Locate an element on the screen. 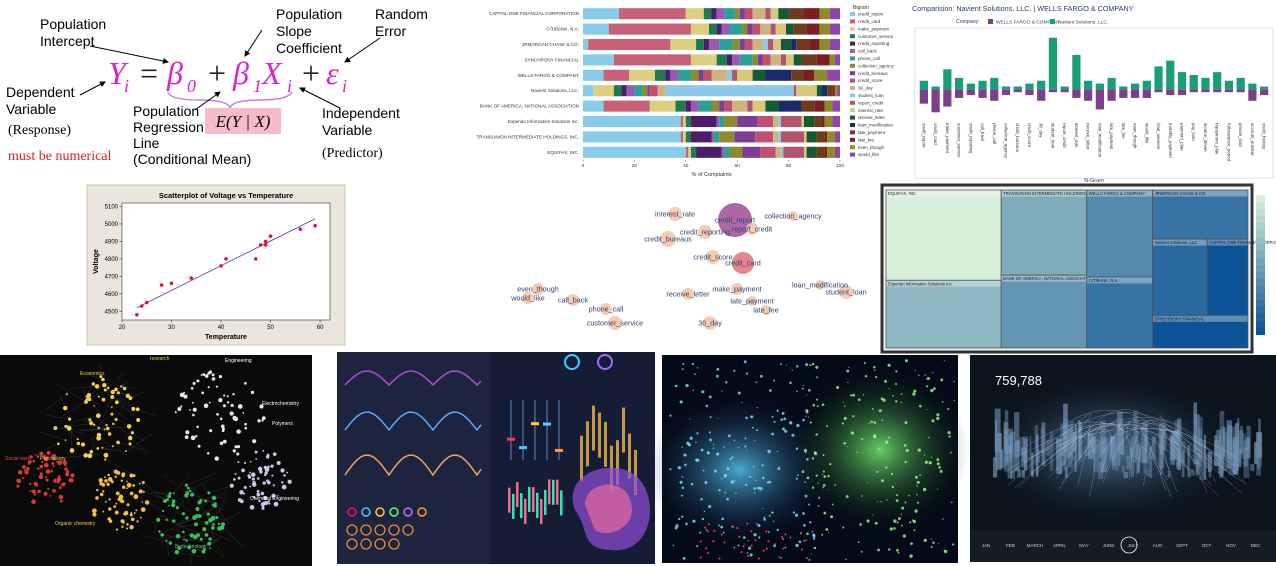  legend-label: even_though is located at coordinates (871, 147).